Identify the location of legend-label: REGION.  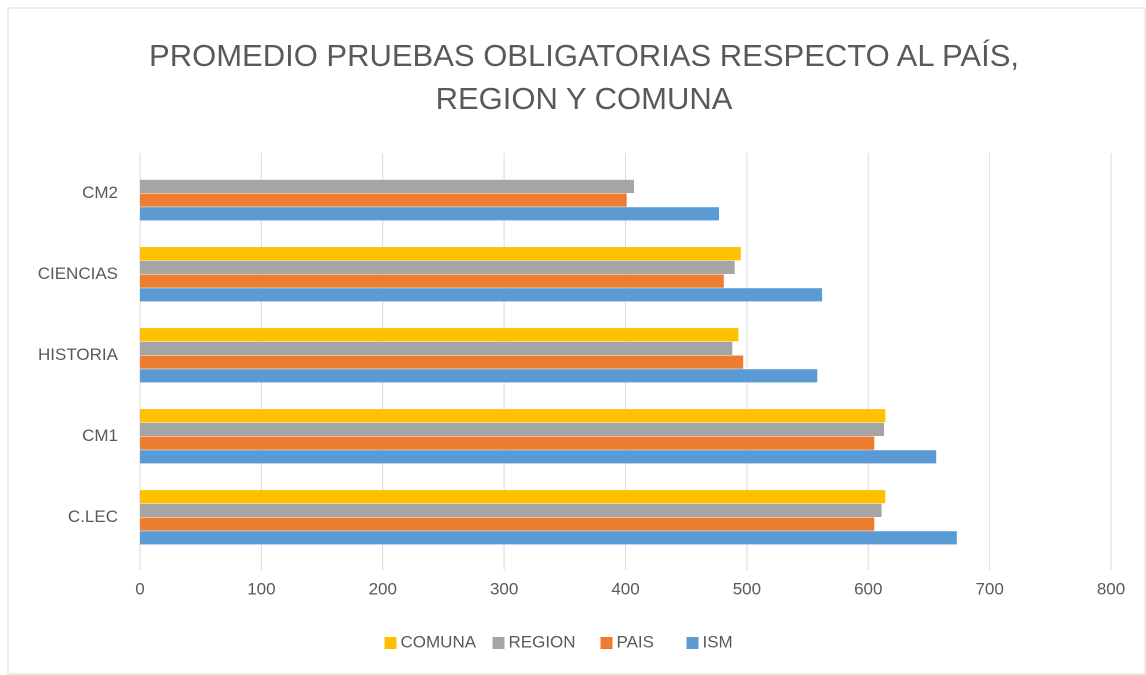
(542, 641).